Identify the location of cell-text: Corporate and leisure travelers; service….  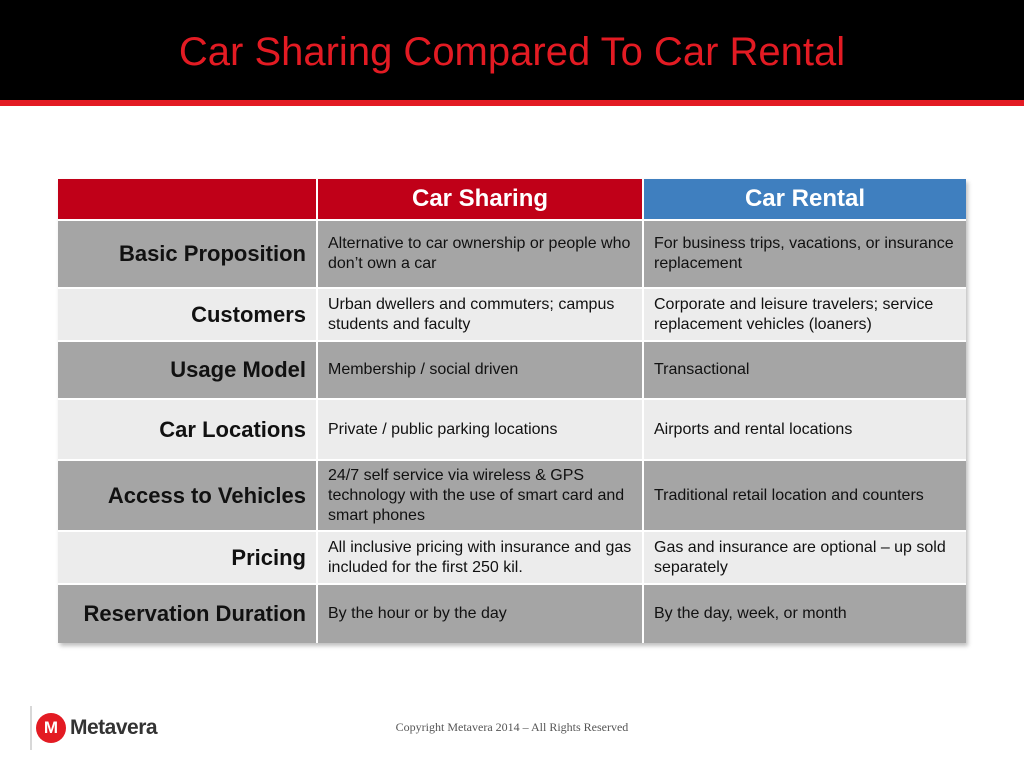
(794, 314).